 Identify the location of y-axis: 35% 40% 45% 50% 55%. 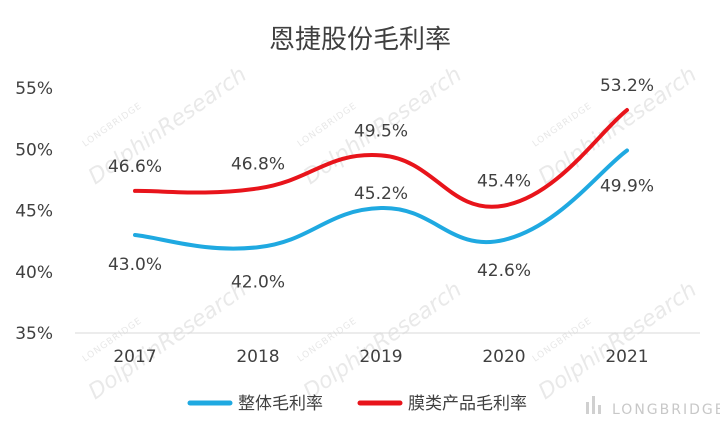
(34, 211).